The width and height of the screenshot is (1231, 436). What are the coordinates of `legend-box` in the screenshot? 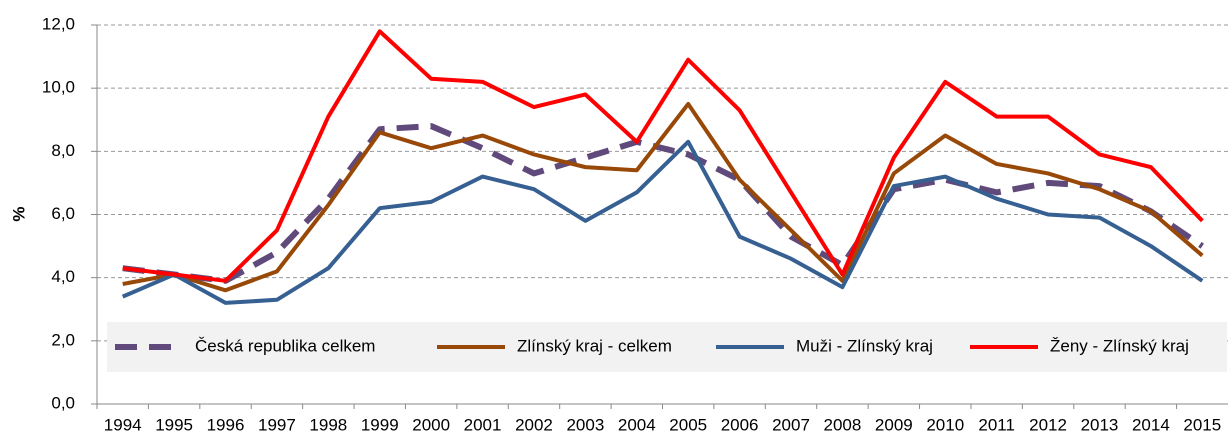 It's located at (667, 347).